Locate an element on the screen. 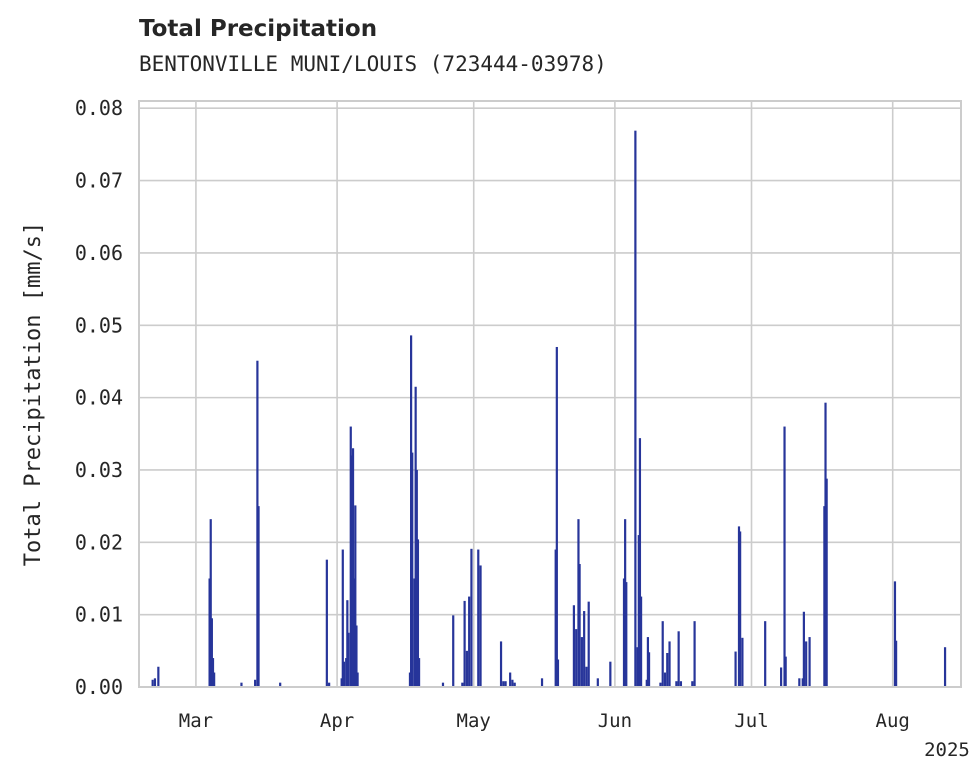  y-tick-label: 0.08 is located at coordinates (99, 108).